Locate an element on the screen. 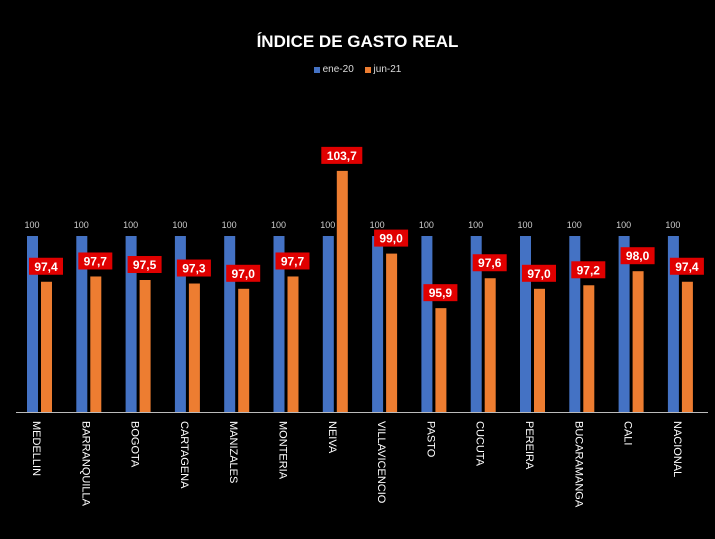  x-tick-label: CUCUTA is located at coordinates (480, 444).